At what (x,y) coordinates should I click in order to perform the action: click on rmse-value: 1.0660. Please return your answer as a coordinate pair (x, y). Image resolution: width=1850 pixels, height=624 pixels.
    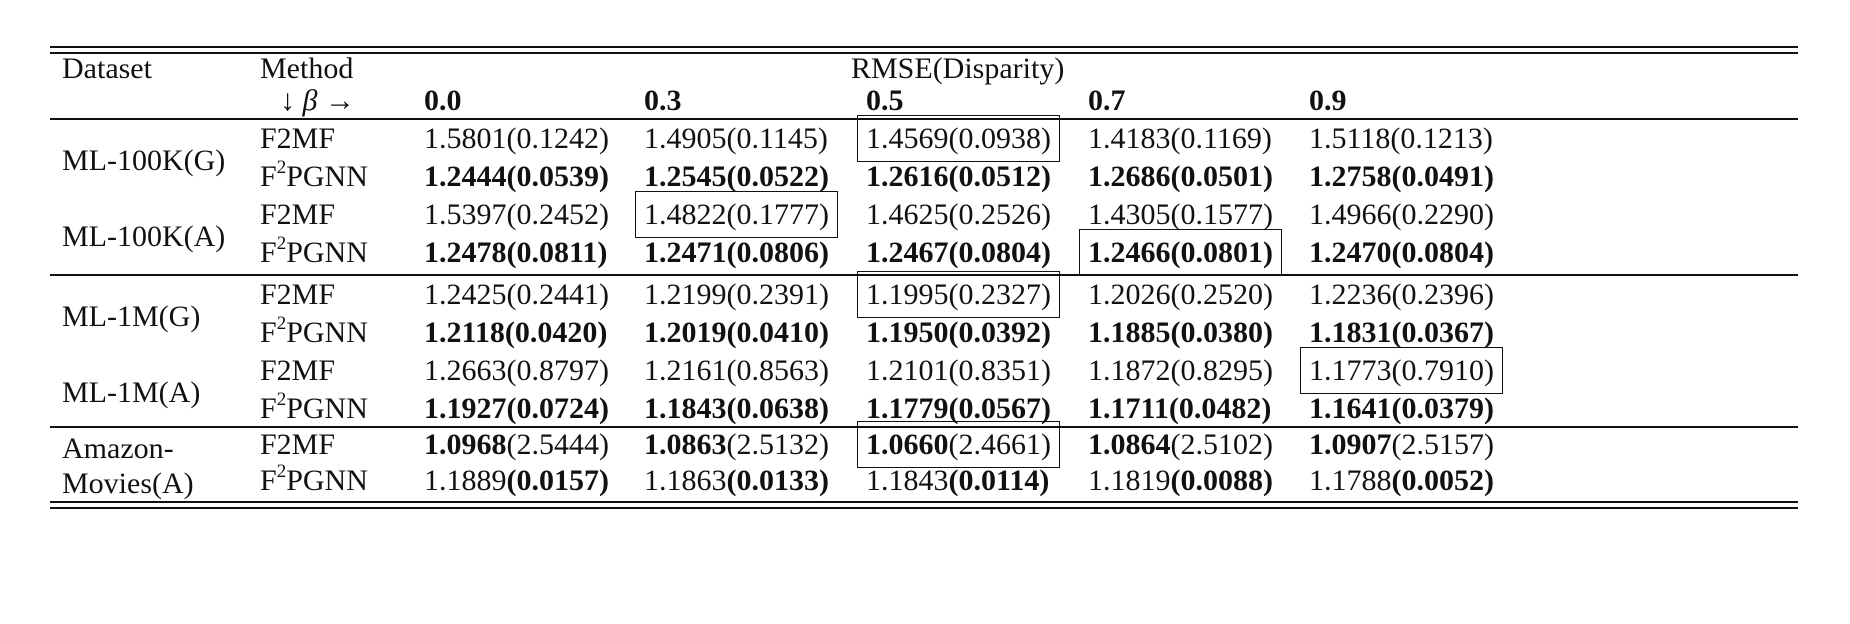
    Looking at the image, I should click on (907, 444).